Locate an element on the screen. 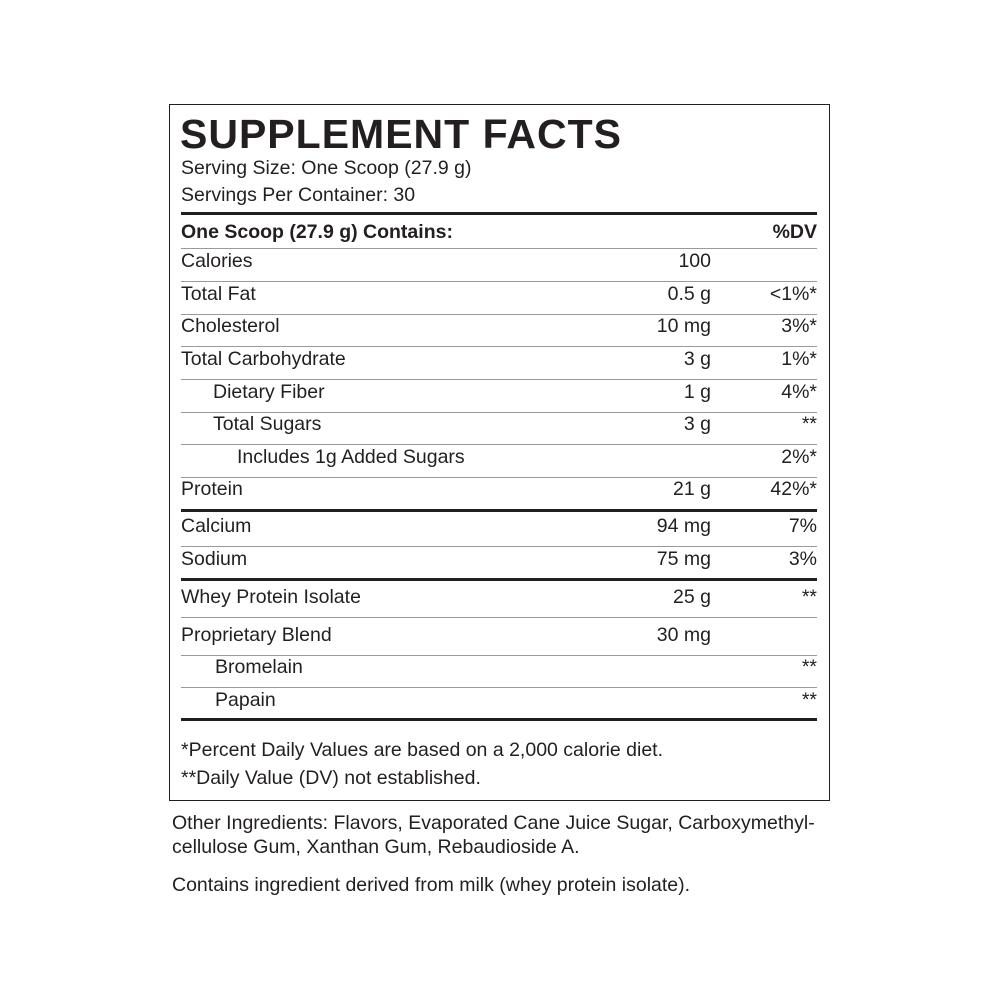 The height and width of the screenshot is (1000, 1000). nutrient-name: Calcium is located at coordinates (216, 526).